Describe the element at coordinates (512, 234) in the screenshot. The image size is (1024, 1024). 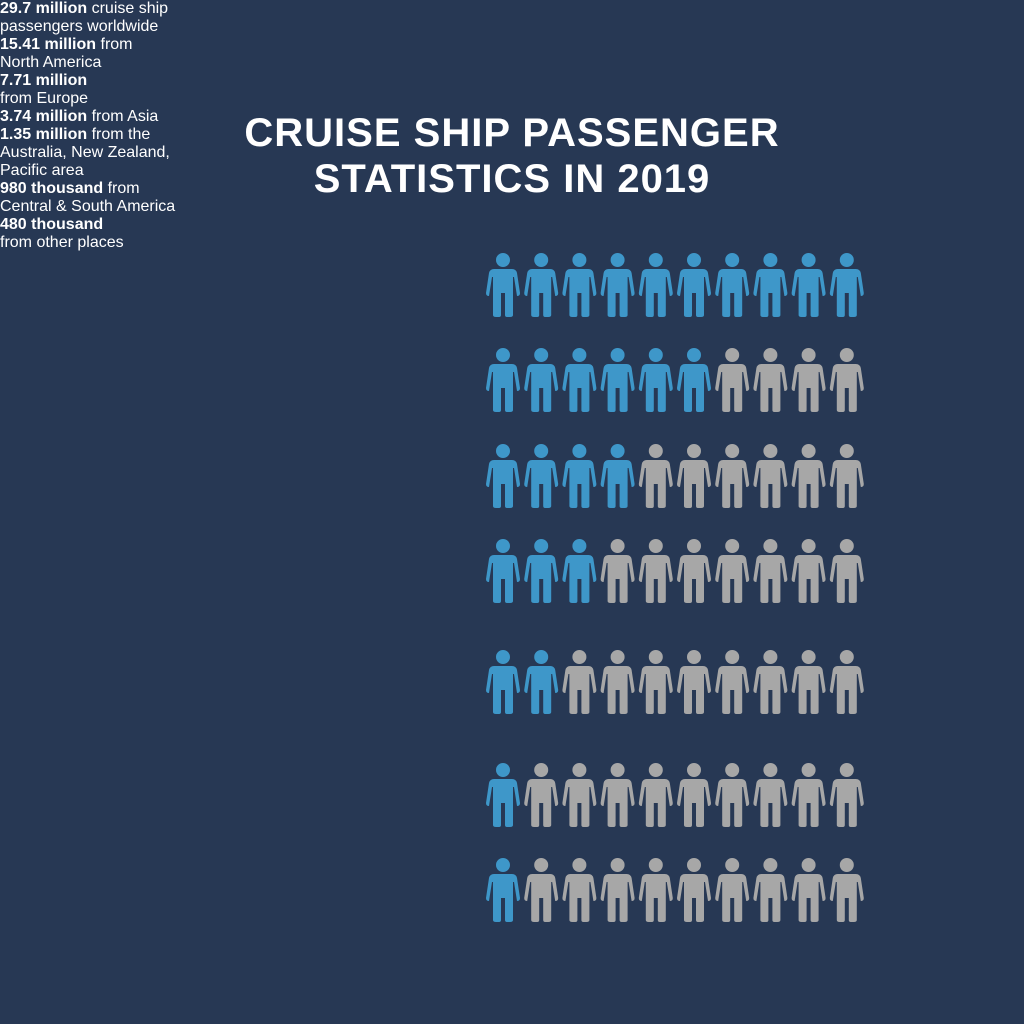
I see `row-text: 480 thousand from other places` at that location.